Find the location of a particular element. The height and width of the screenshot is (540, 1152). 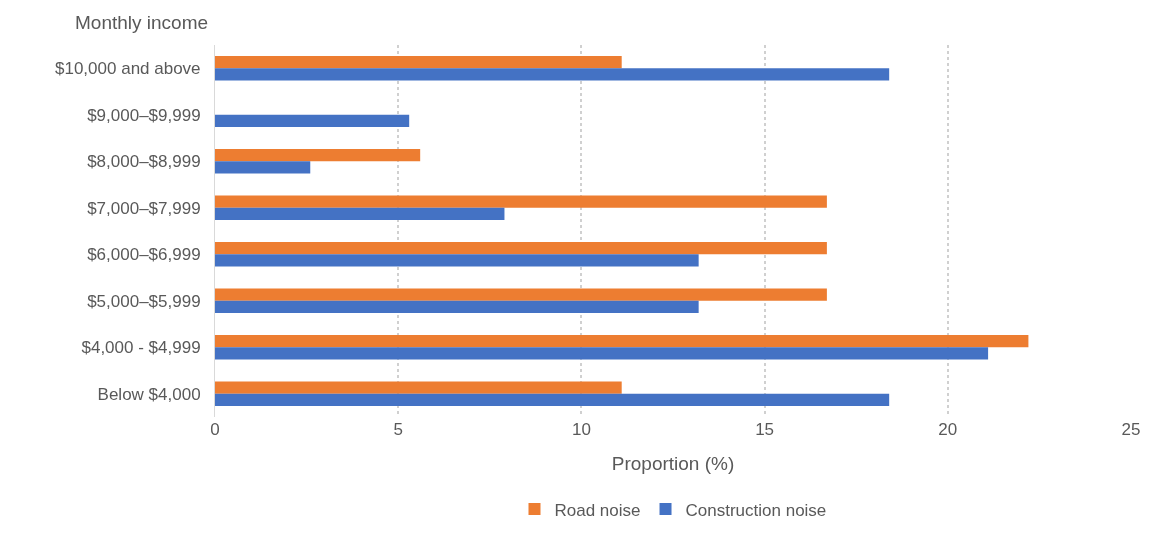

legend-label: Road noise is located at coordinates (597, 510).